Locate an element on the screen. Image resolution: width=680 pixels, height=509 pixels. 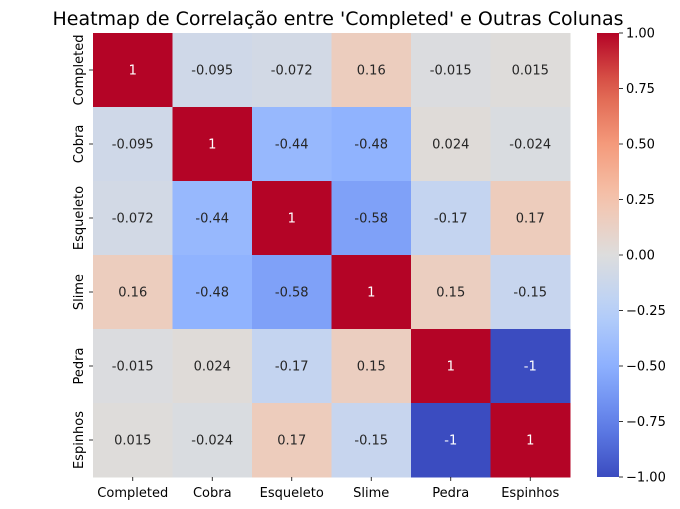
colorbar-ticks: 1.00 0.75 0.50 0.25 0.00 −0.25 −0.50 −0.75 −1.00 is located at coordinates (642, 256).